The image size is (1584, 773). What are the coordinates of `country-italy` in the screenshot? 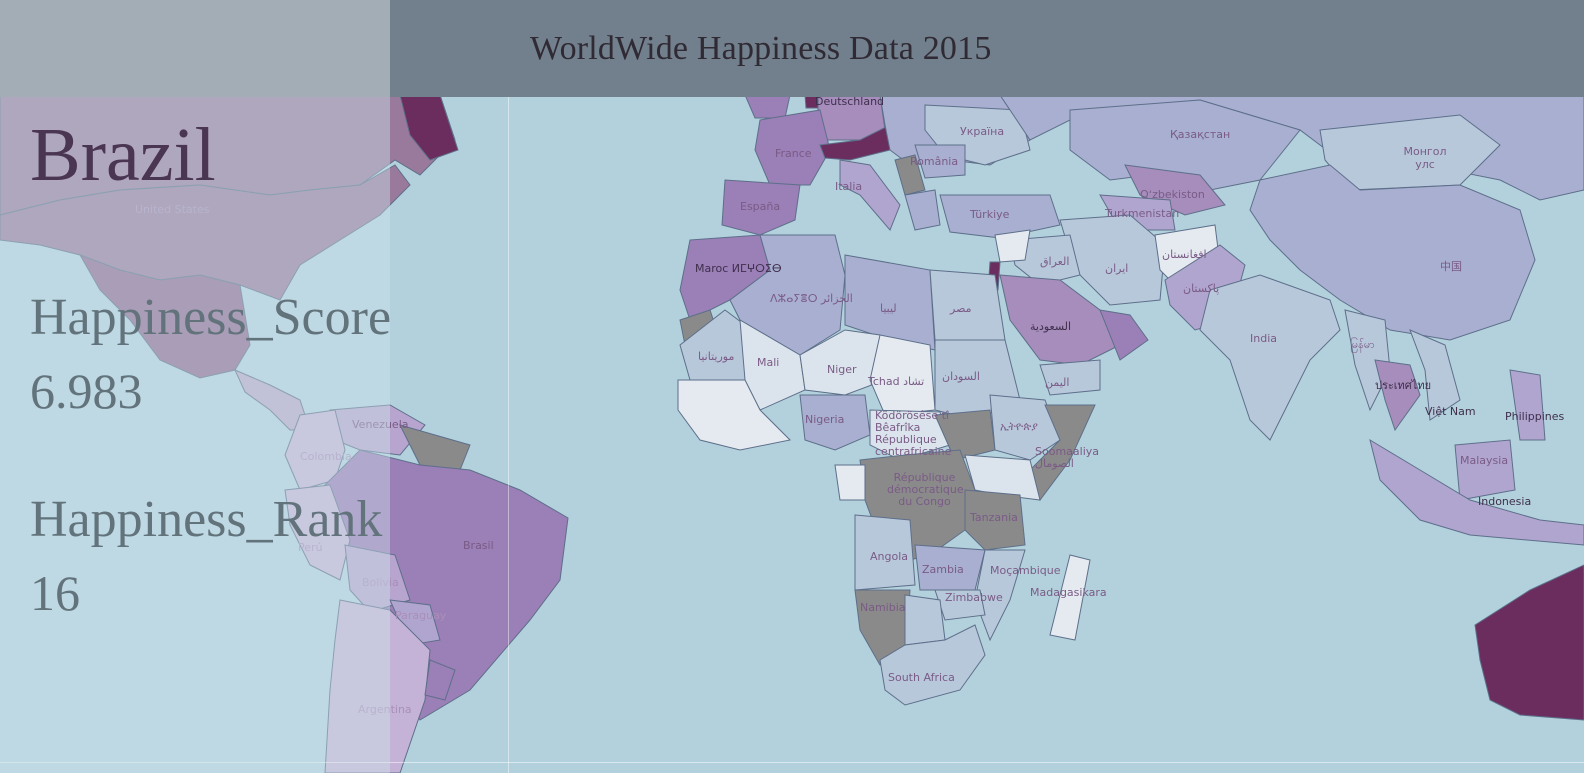 It's located at (870, 195).